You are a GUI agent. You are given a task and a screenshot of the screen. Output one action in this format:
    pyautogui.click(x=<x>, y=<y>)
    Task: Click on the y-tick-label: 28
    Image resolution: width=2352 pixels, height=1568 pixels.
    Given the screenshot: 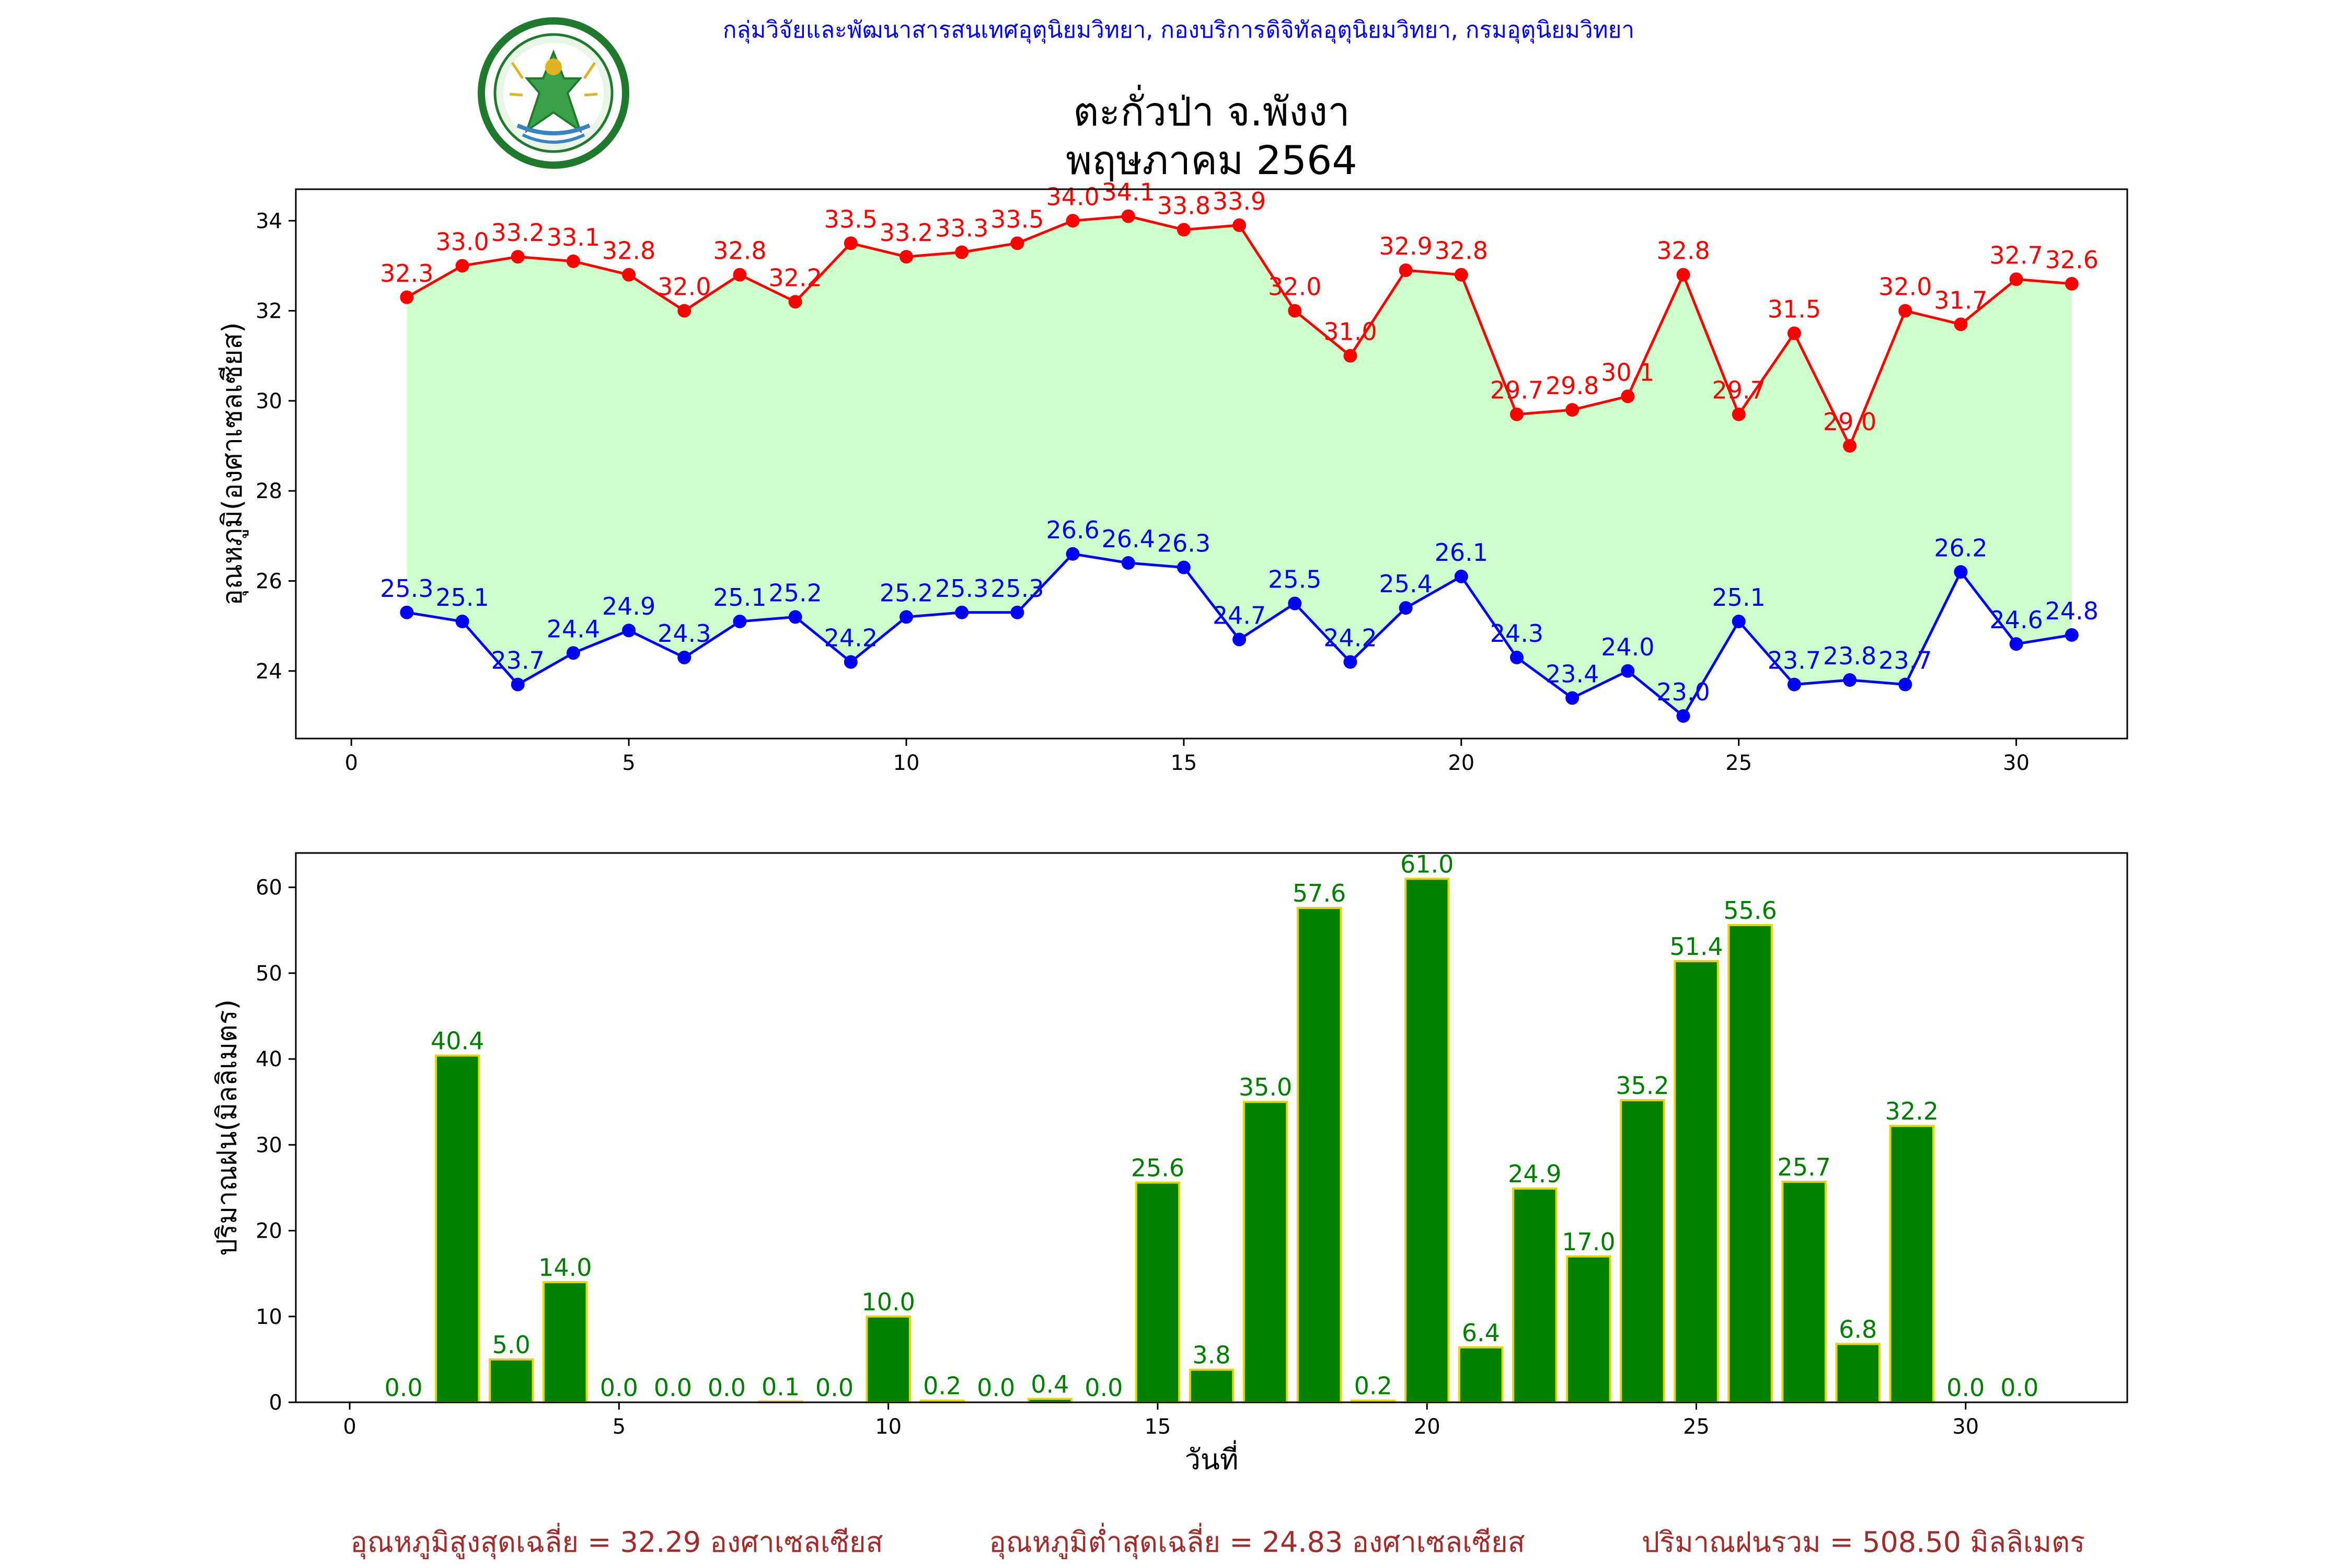 What is the action you would take?
    pyautogui.click(x=269, y=491)
    